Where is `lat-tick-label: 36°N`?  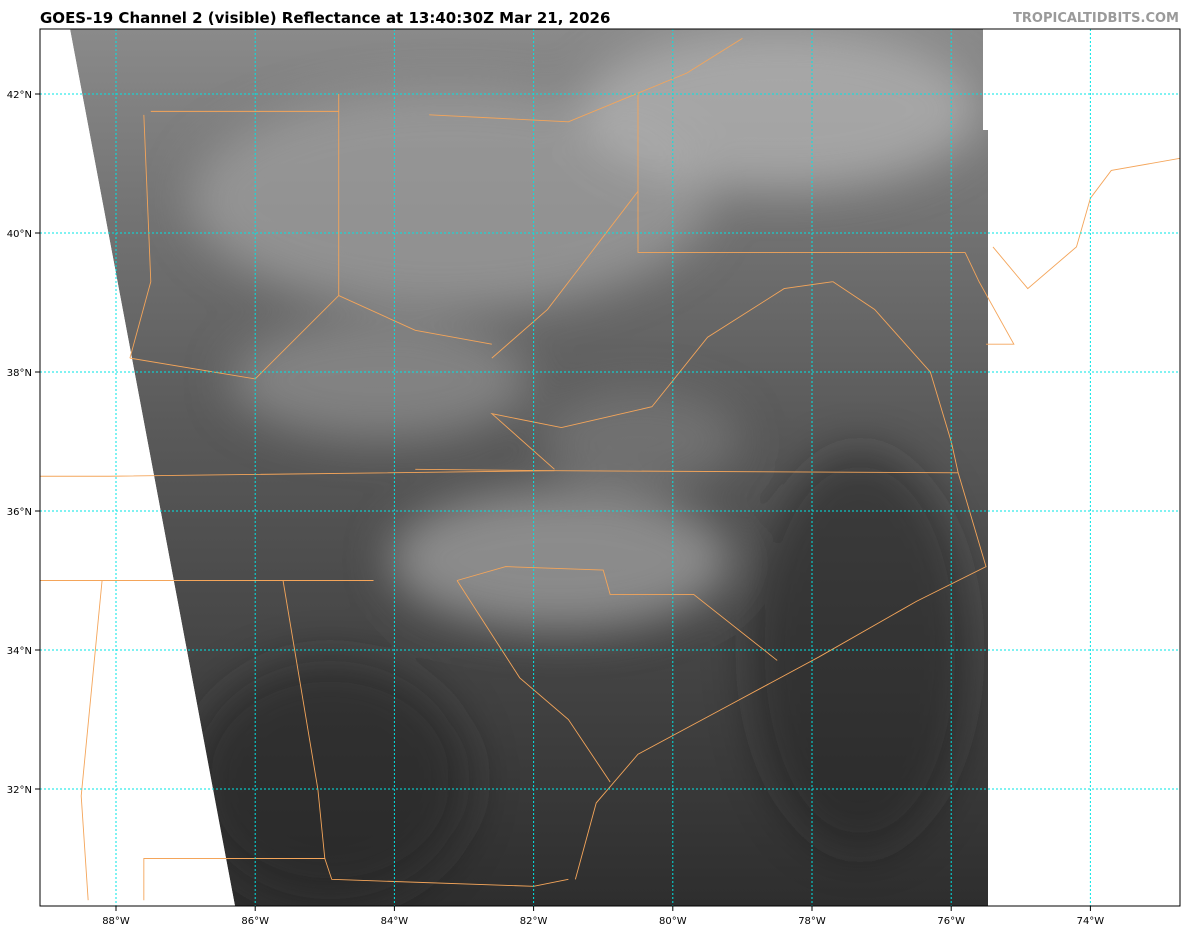 lat-tick-label: 36°N is located at coordinates (19, 512).